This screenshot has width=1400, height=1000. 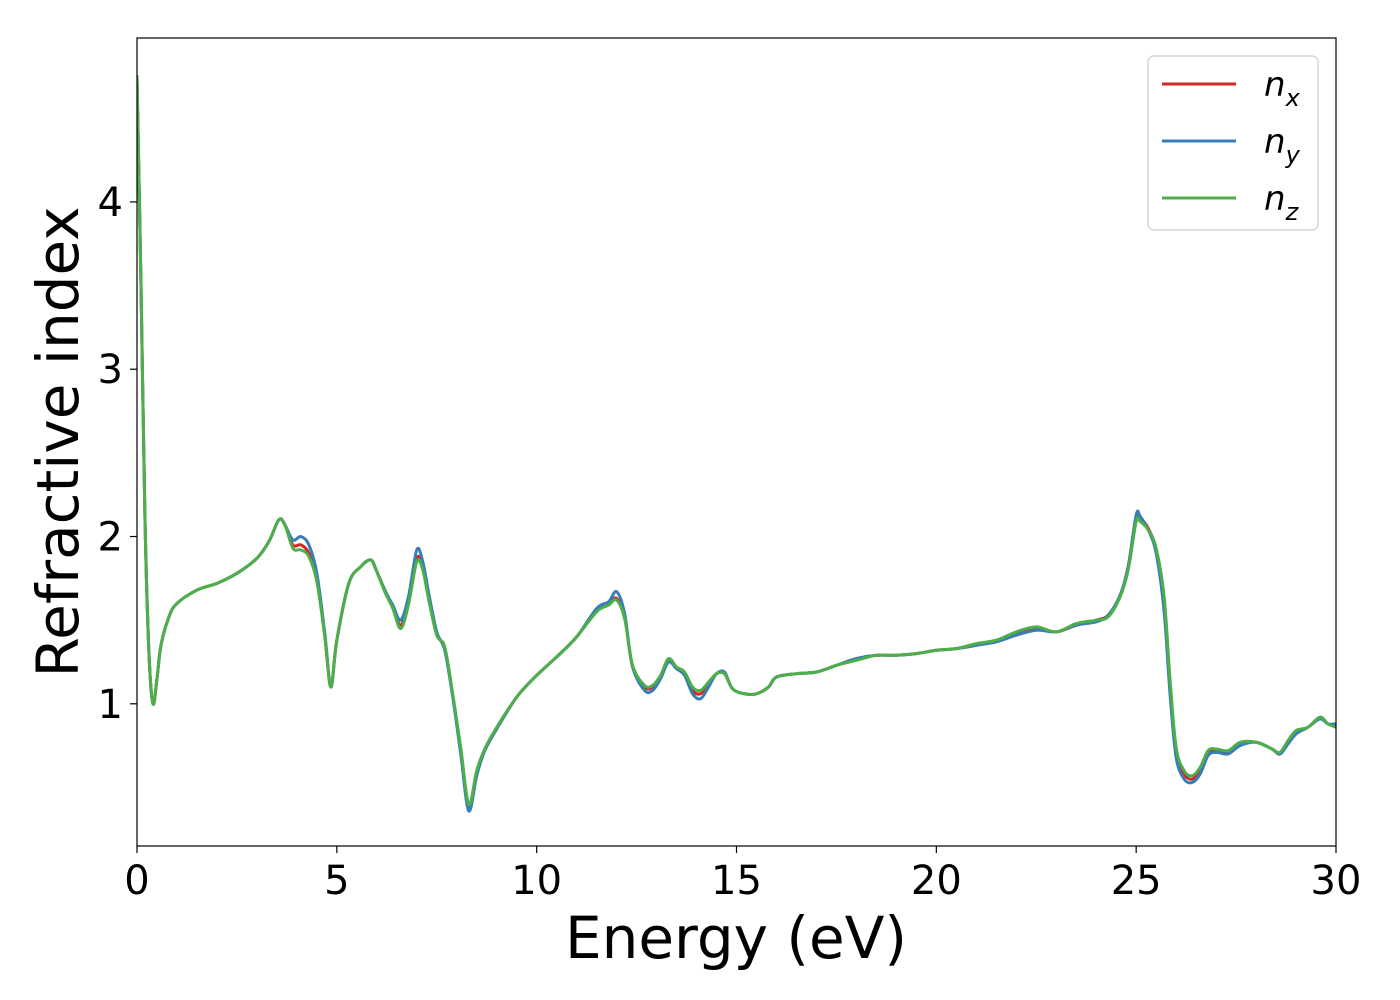 What do you see at coordinates (1233, 143) in the screenshot?
I see `legend-box` at bounding box center [1233, 143].